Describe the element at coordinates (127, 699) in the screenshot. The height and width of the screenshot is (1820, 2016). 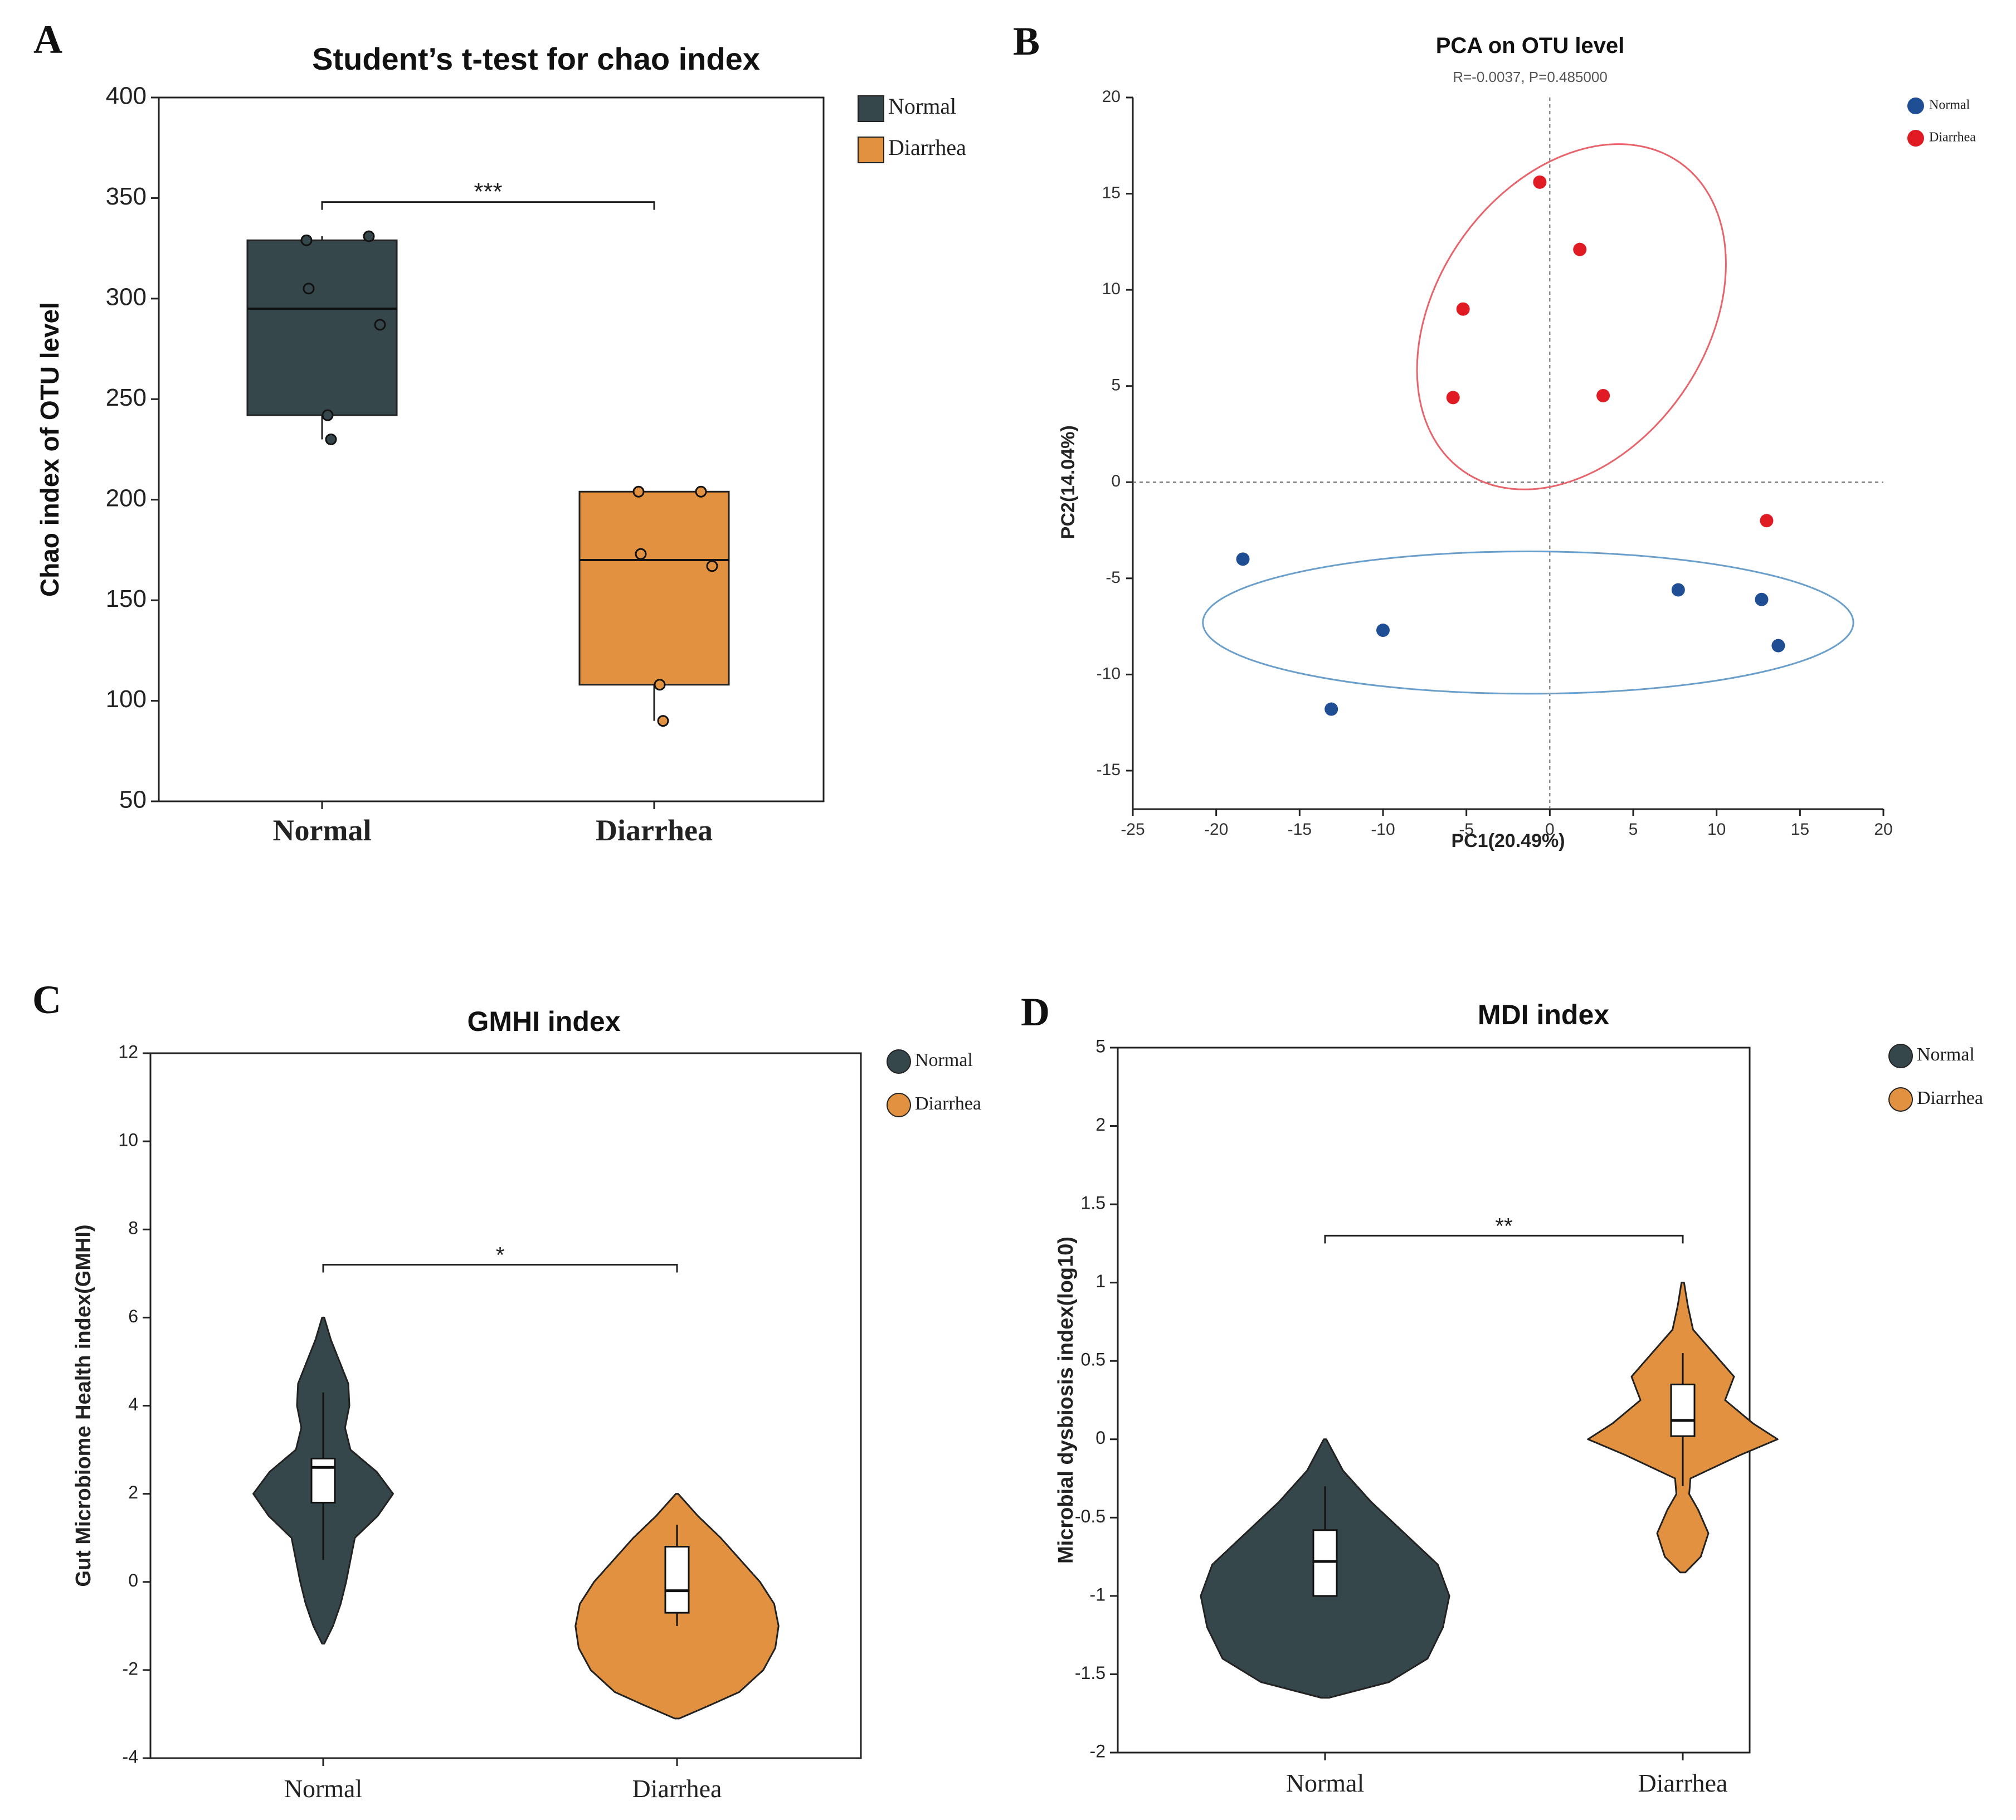
I see `y-tick-label: 100` at that location.